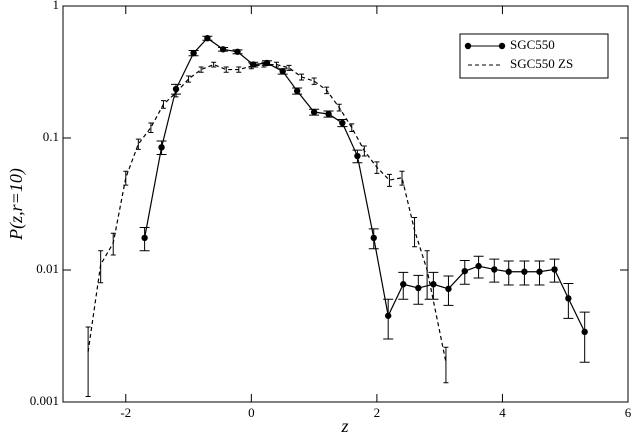 The height and width of the screenshot is (437, 634). Describe the element at coordinates (125, 412) in the screenshot. I see `x-tick-label: -2` at that location.